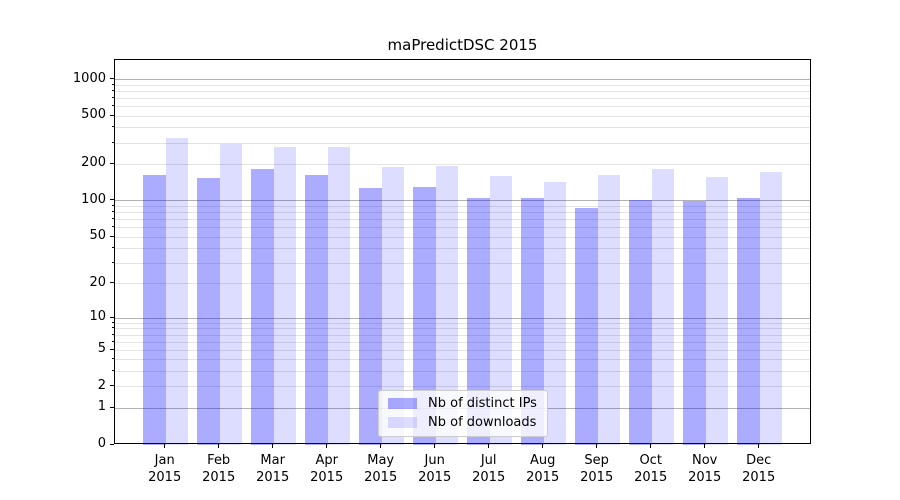 The height and width of the screenshot is (500, 900). I want to click on x-tick-label: Aug 2015, so click(543, 469).